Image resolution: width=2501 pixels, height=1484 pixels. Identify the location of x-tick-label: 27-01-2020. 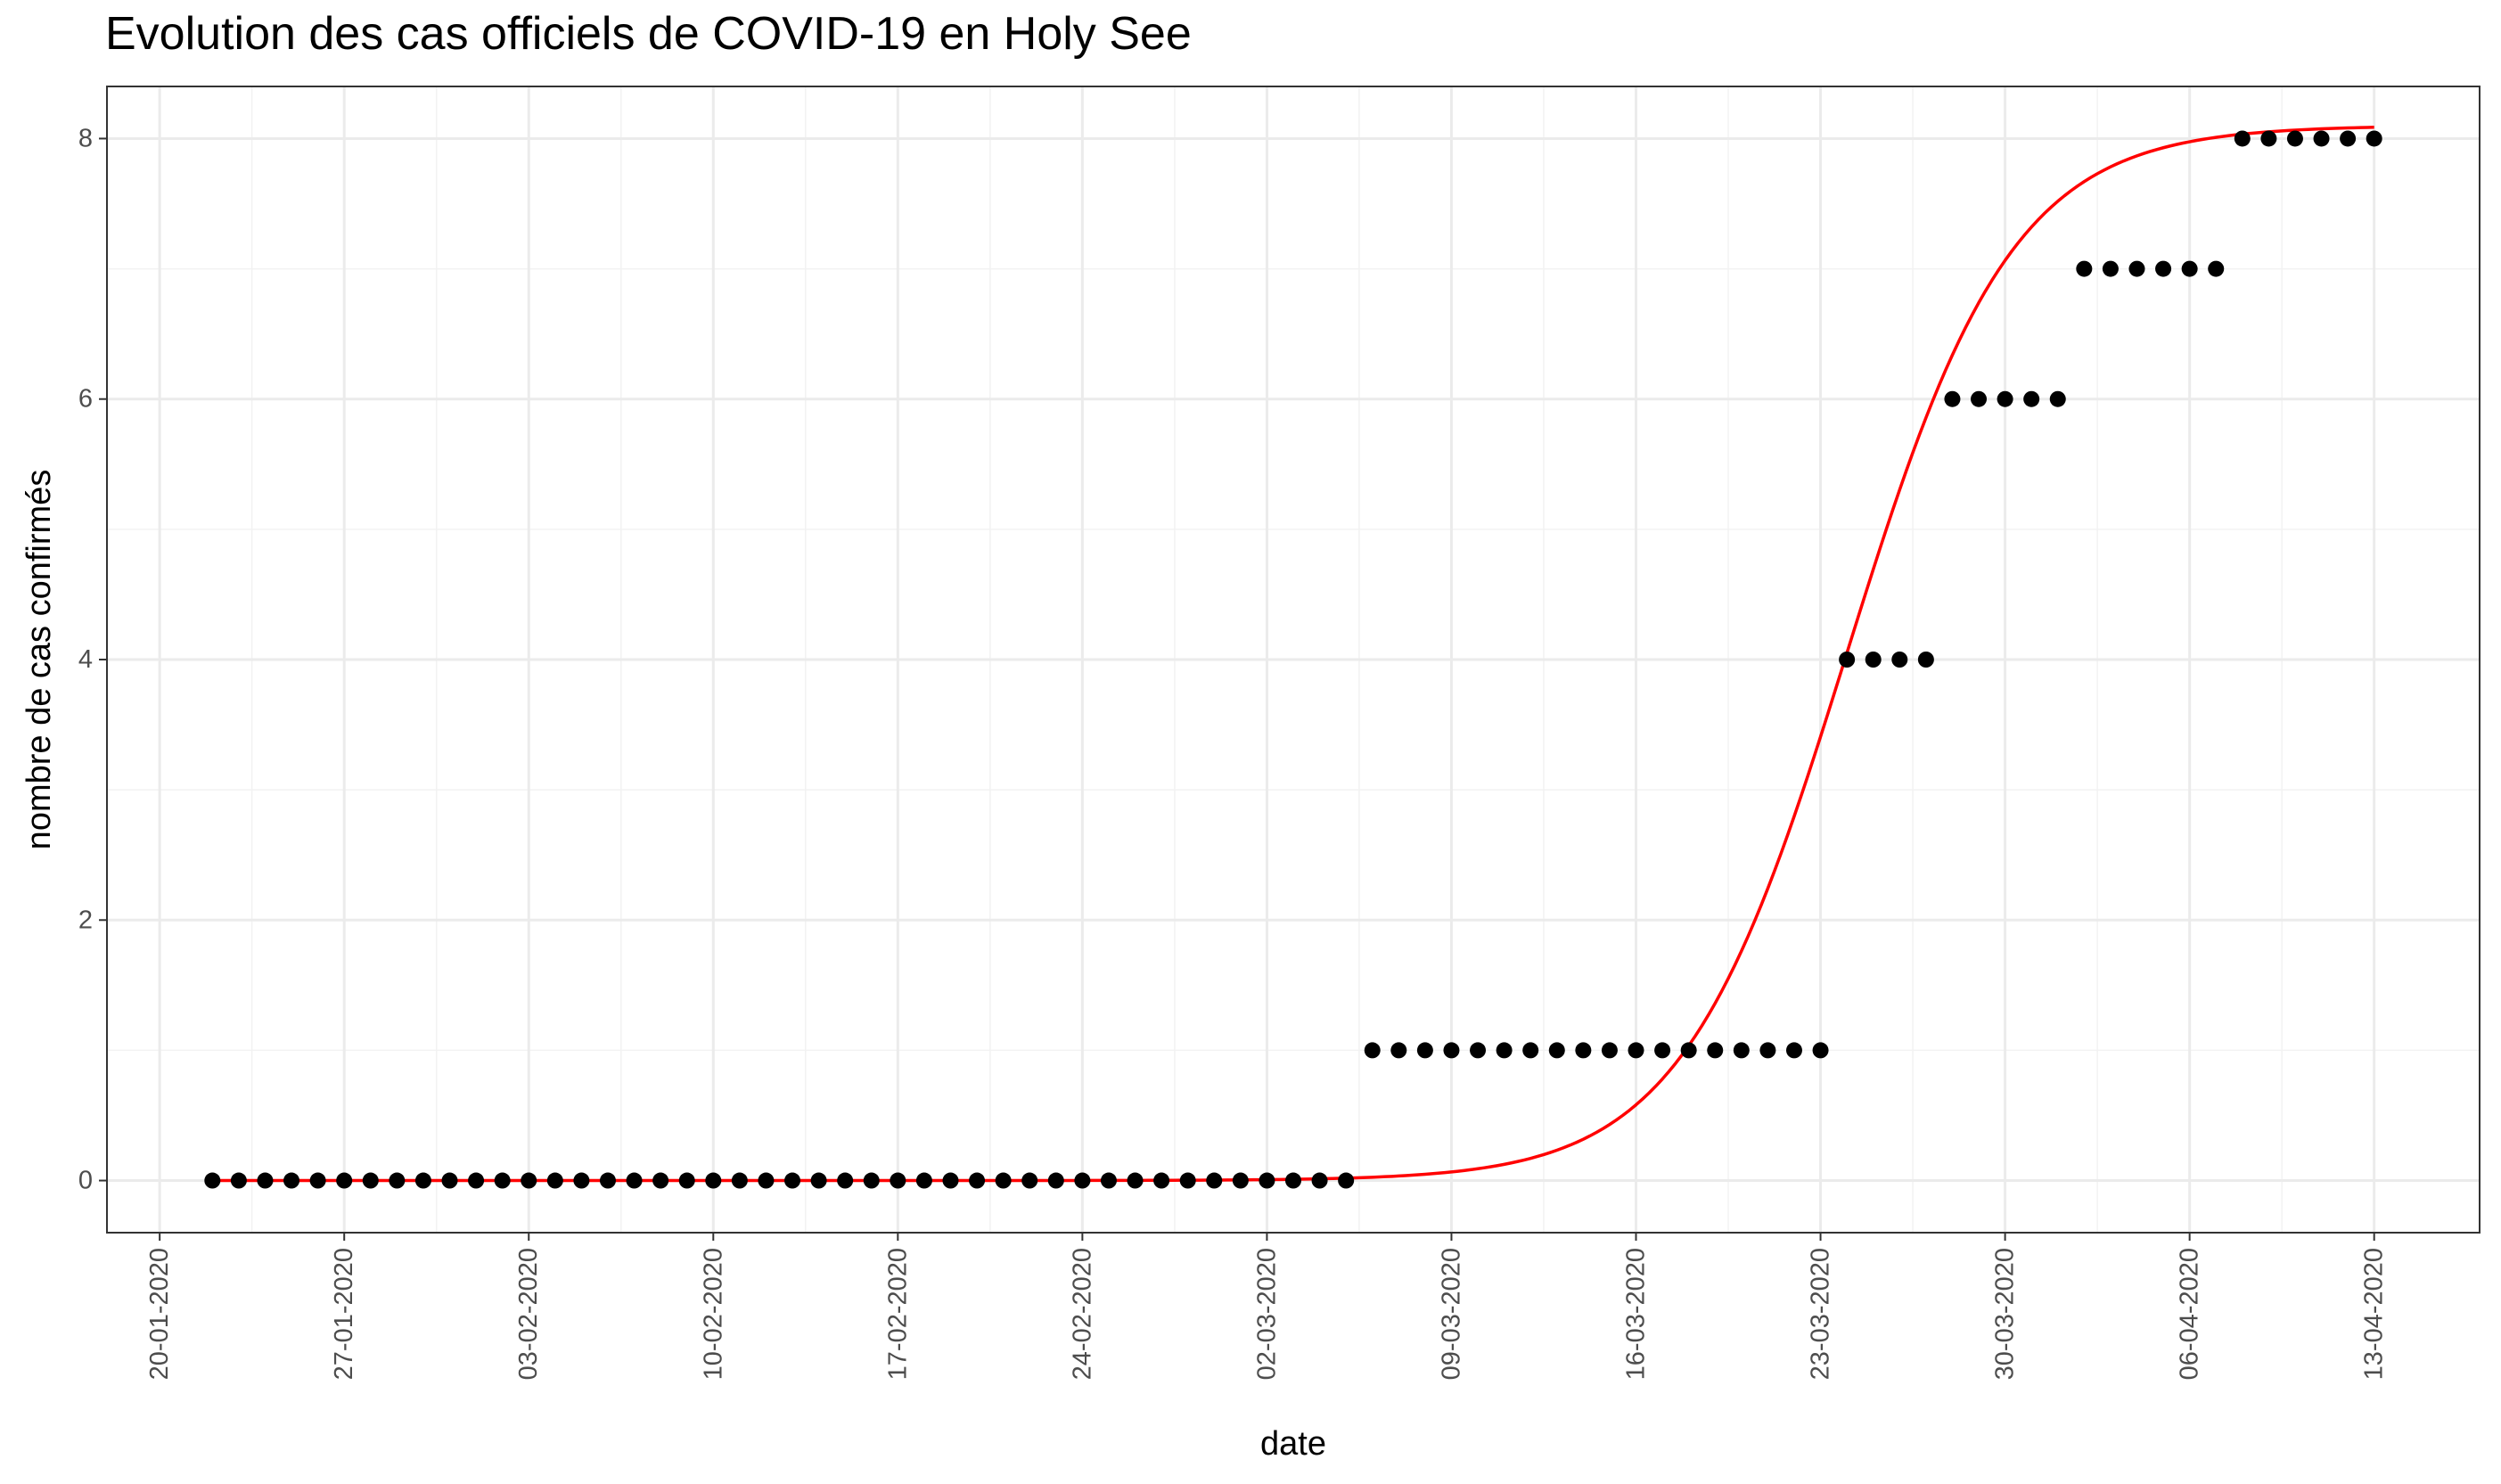
(344, 1314).